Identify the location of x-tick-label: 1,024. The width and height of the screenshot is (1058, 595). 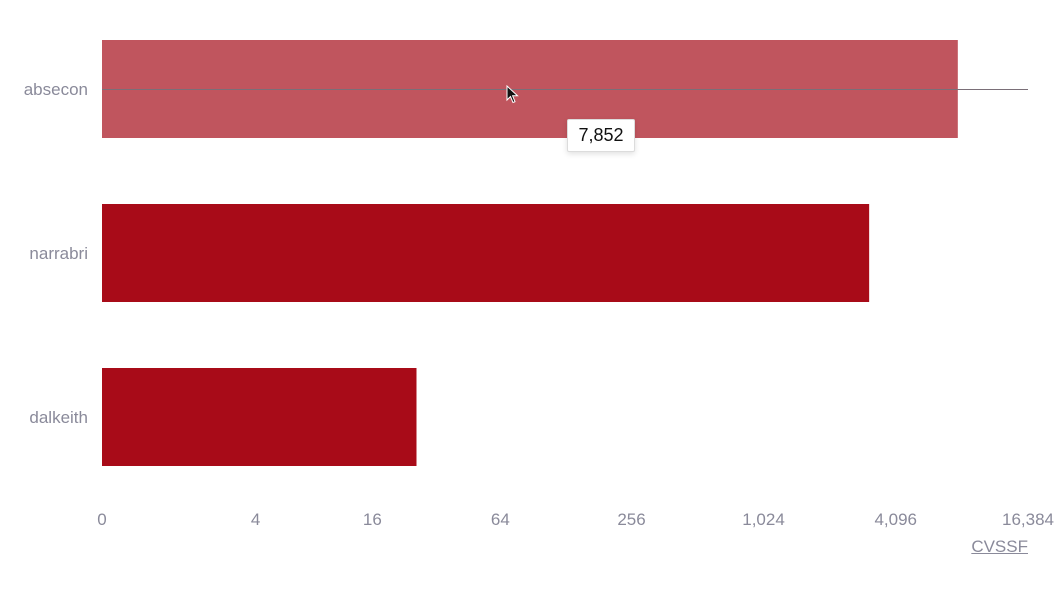
(763, 519).